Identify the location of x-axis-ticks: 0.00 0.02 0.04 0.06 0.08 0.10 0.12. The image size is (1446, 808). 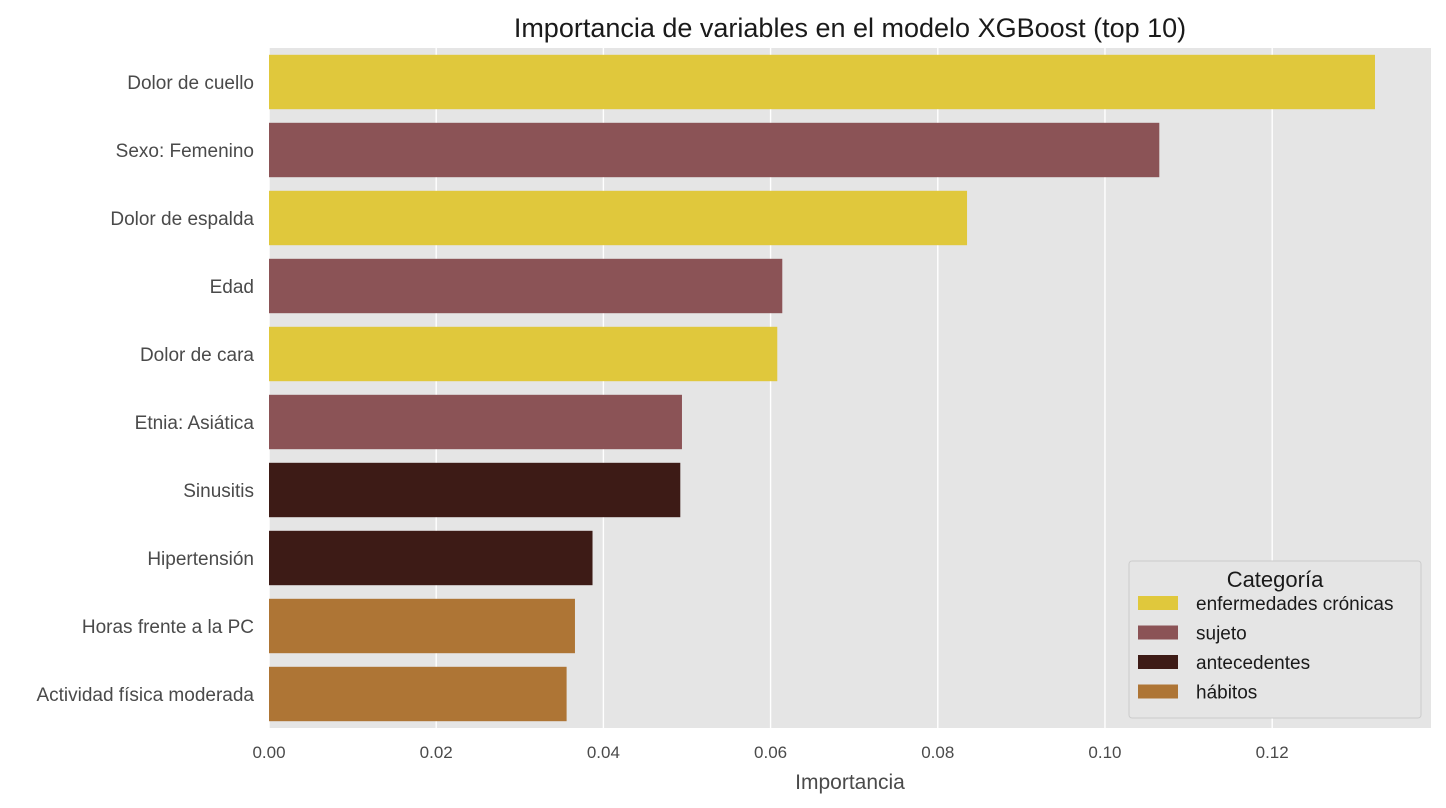
(770, 752).